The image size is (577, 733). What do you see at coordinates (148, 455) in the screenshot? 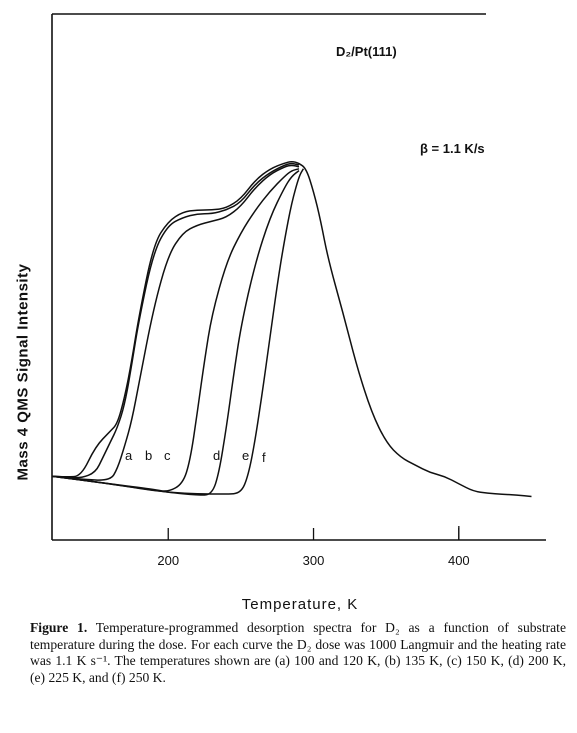
I see `curve-label-b: b` at bounding box center [148, 455].